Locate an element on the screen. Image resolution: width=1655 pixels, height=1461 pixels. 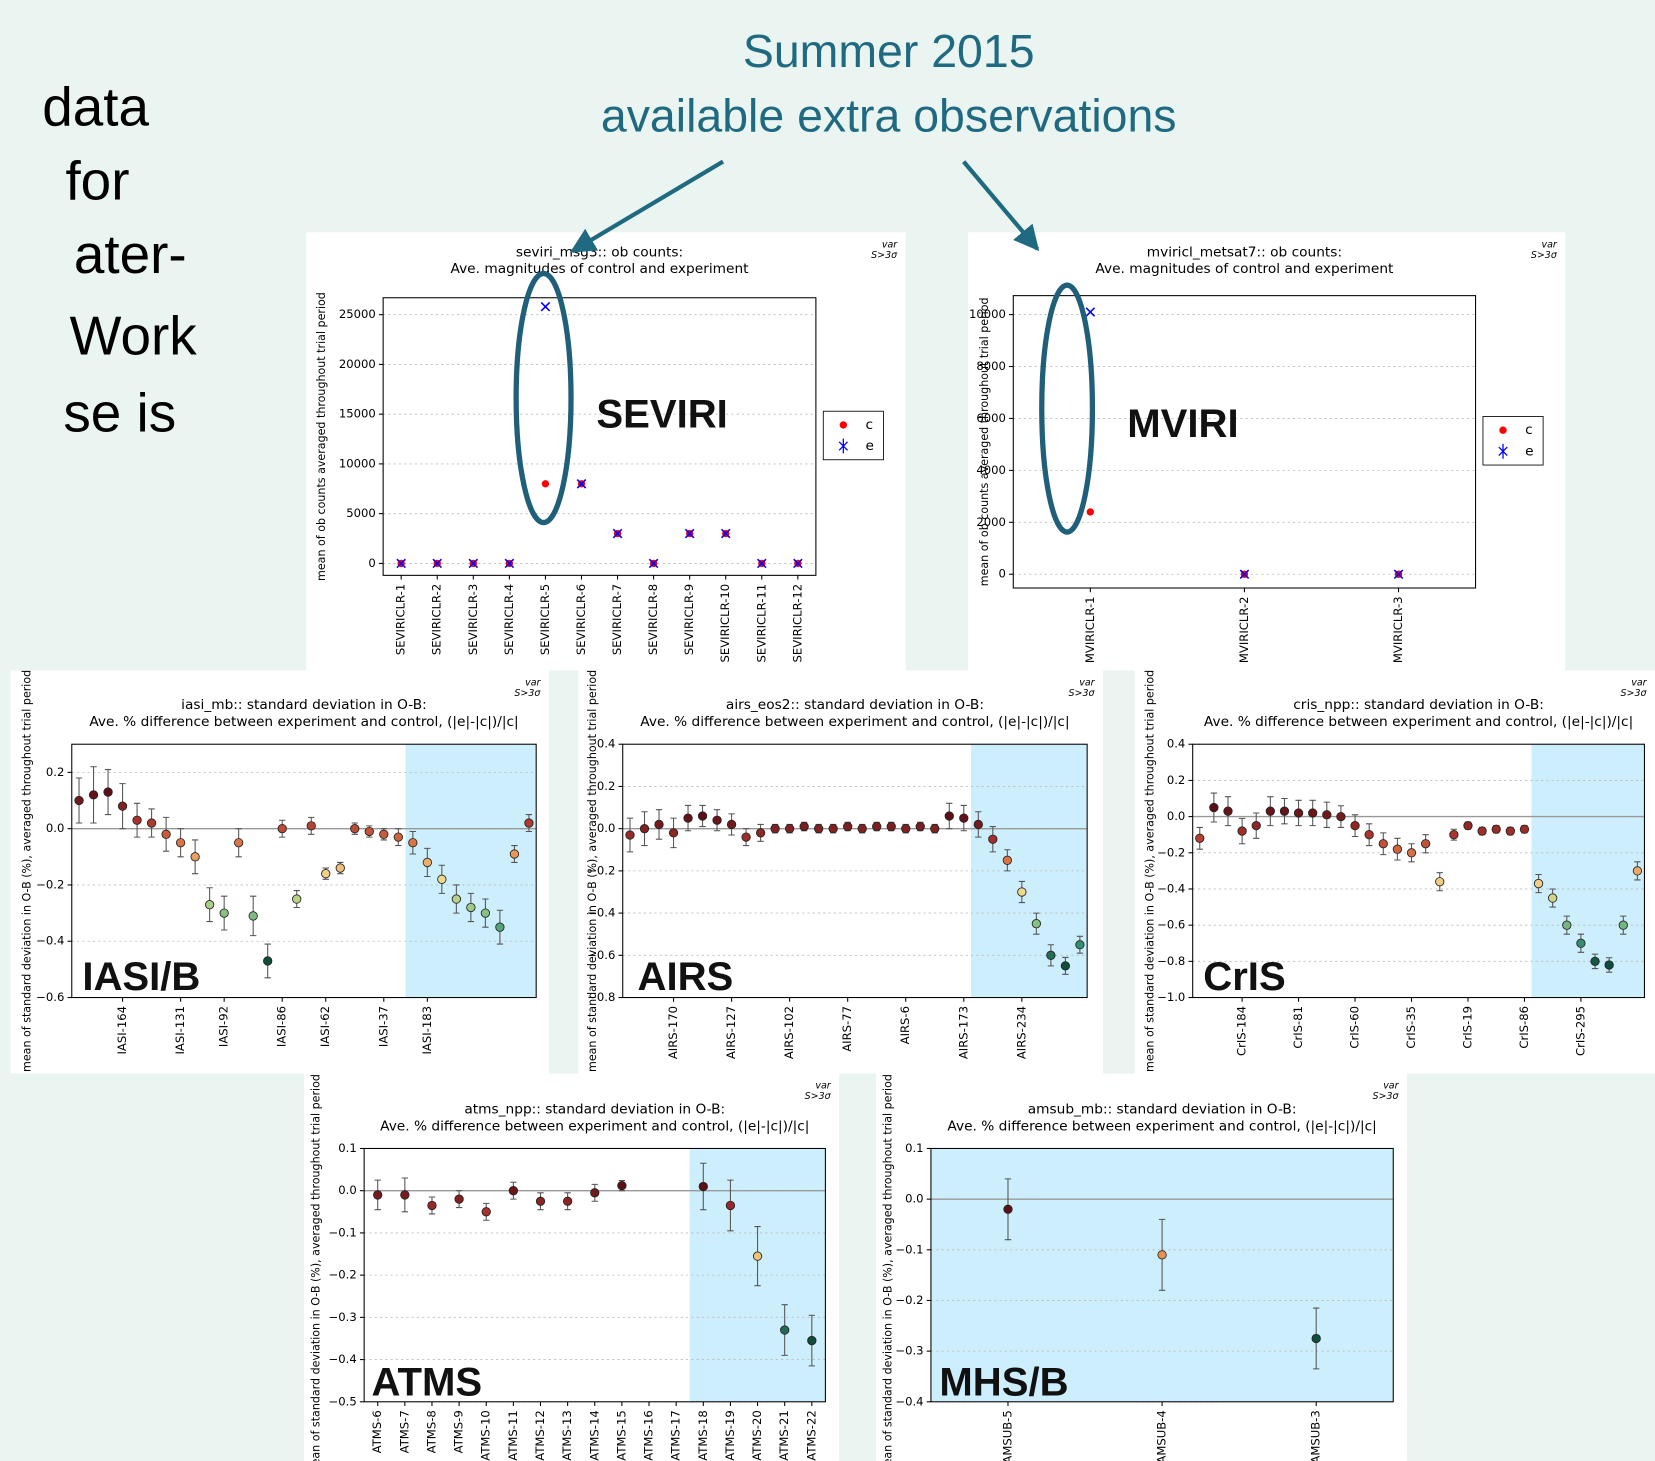
x-tick-label: AIRS-102 is located at coordinates (789, 1032).